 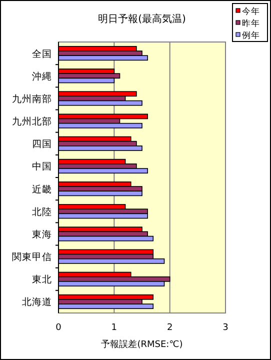 I want to click on y-tick-label: 北陸, so click(x=42, y=212).